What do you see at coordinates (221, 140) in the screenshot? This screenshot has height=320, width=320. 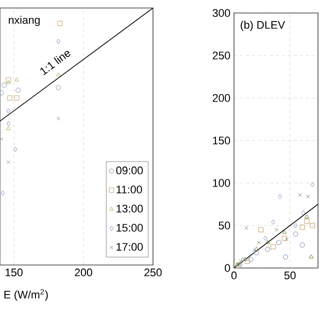 I see `y-tick-label: 150` at bounding box center [221, 140].